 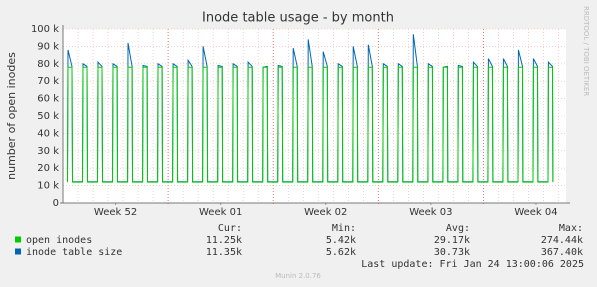 I want to click on stats-value: 5.42k, so click(x=341, y=240).